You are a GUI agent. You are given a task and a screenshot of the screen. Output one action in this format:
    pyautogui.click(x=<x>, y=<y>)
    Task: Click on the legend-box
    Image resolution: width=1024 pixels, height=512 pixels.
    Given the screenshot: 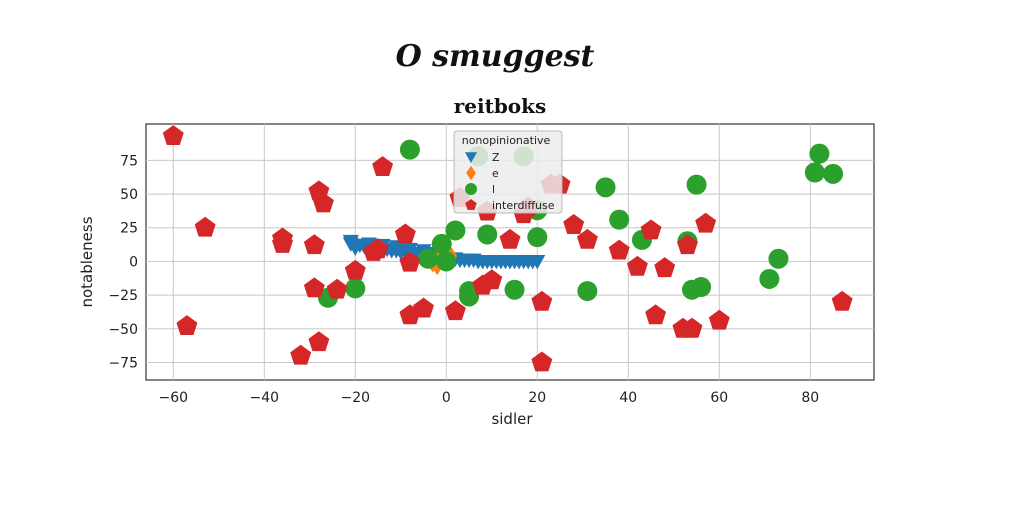 What is the action you would take?
    pyautogui.click(x=508, y=172)
    